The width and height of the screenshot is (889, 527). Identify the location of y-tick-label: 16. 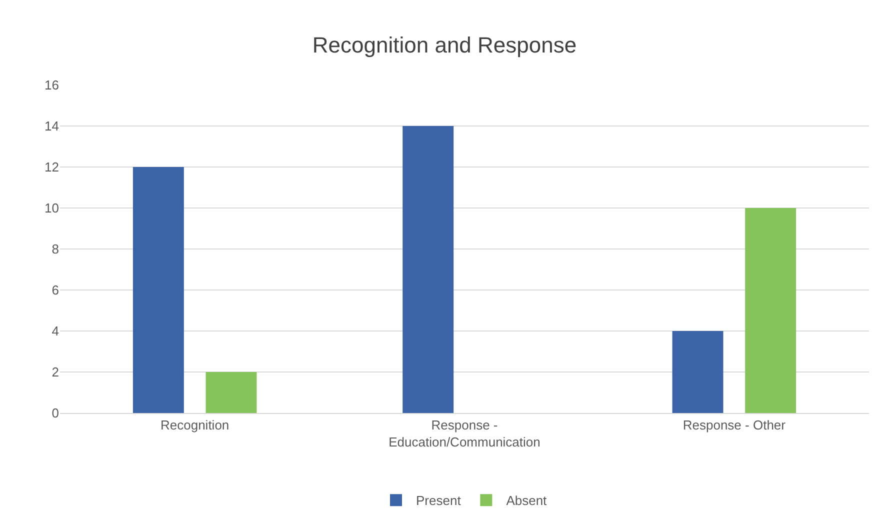
(51, 85).